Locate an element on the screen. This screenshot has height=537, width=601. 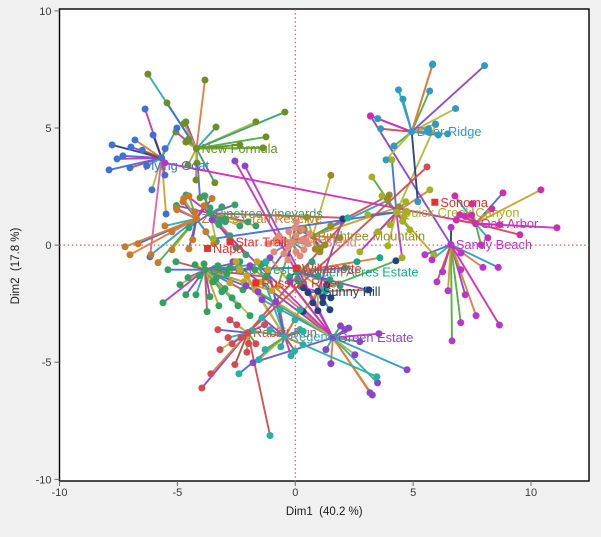
cluster-label: Flying Goat is located at coordinates (177, 165).